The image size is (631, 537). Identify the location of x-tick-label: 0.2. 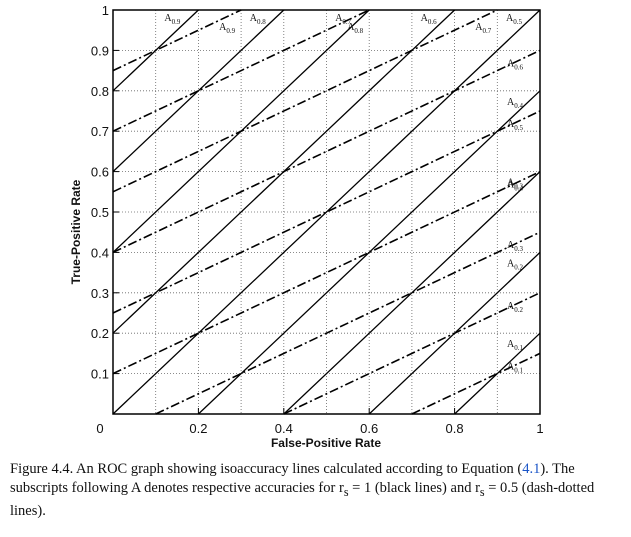
(198, 428).